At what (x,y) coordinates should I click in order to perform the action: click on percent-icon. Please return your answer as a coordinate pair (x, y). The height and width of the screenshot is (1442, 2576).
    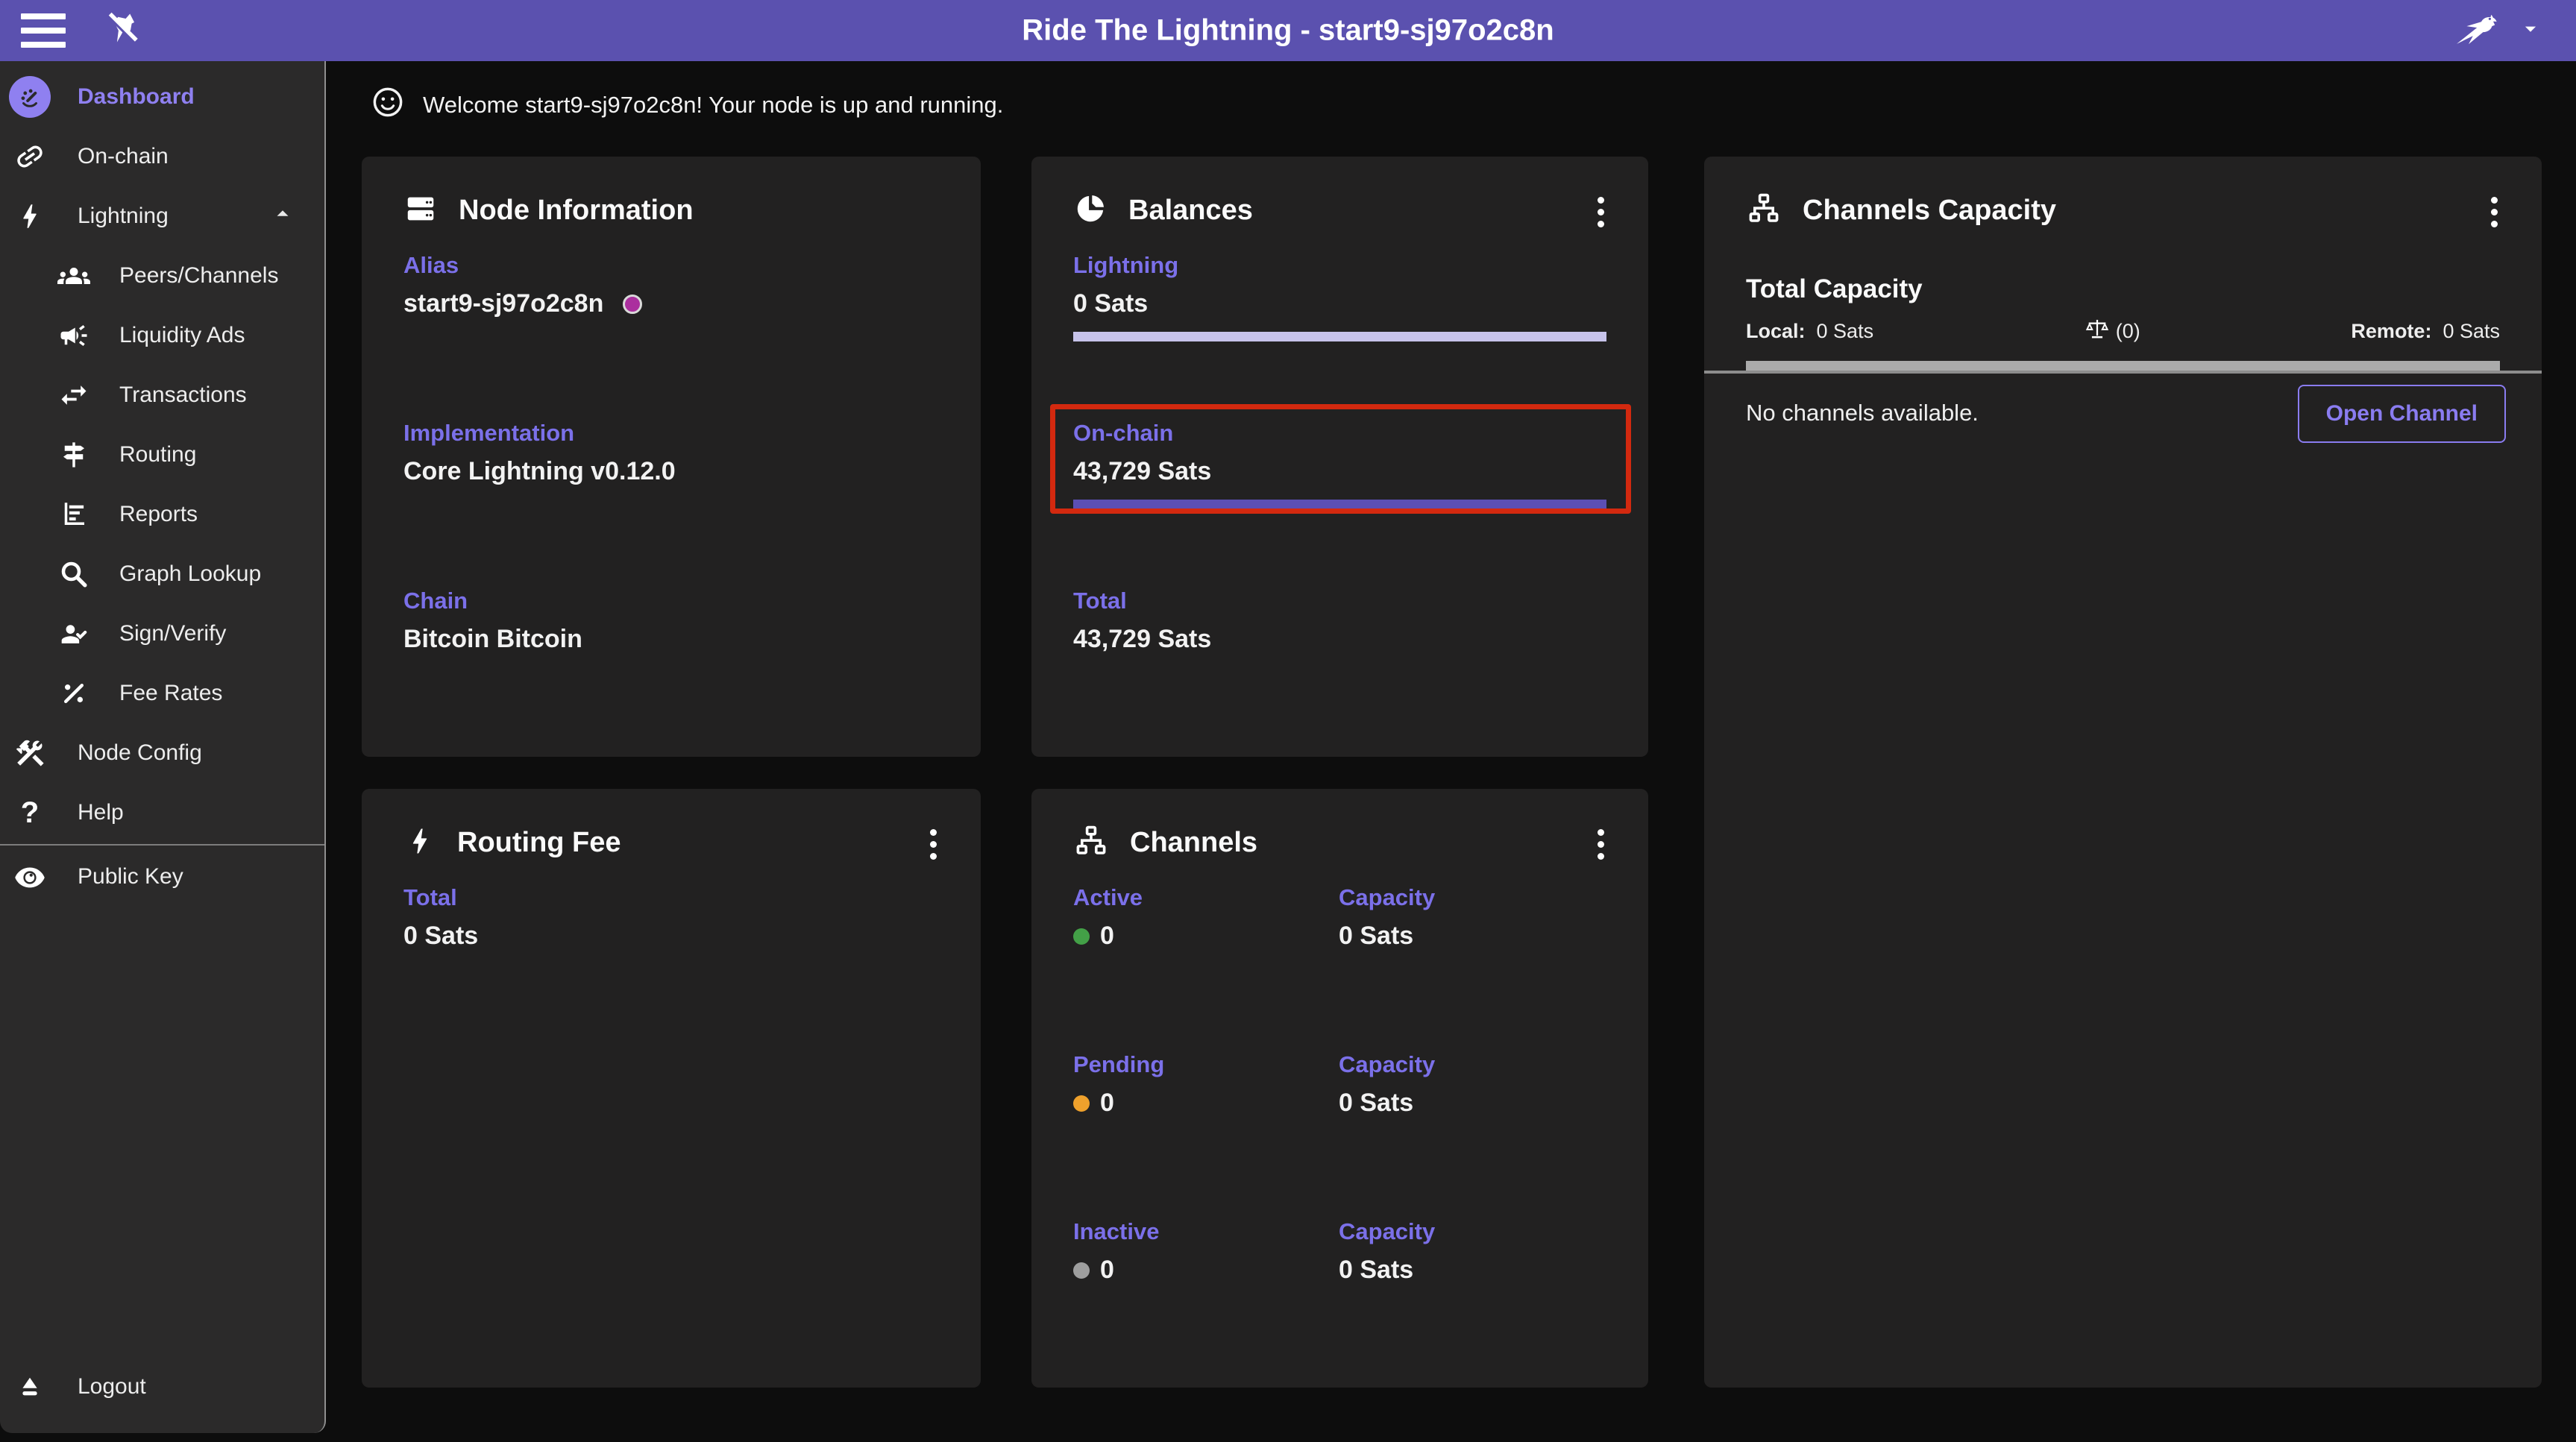
    Looking at the image, I should click on (74, 693).